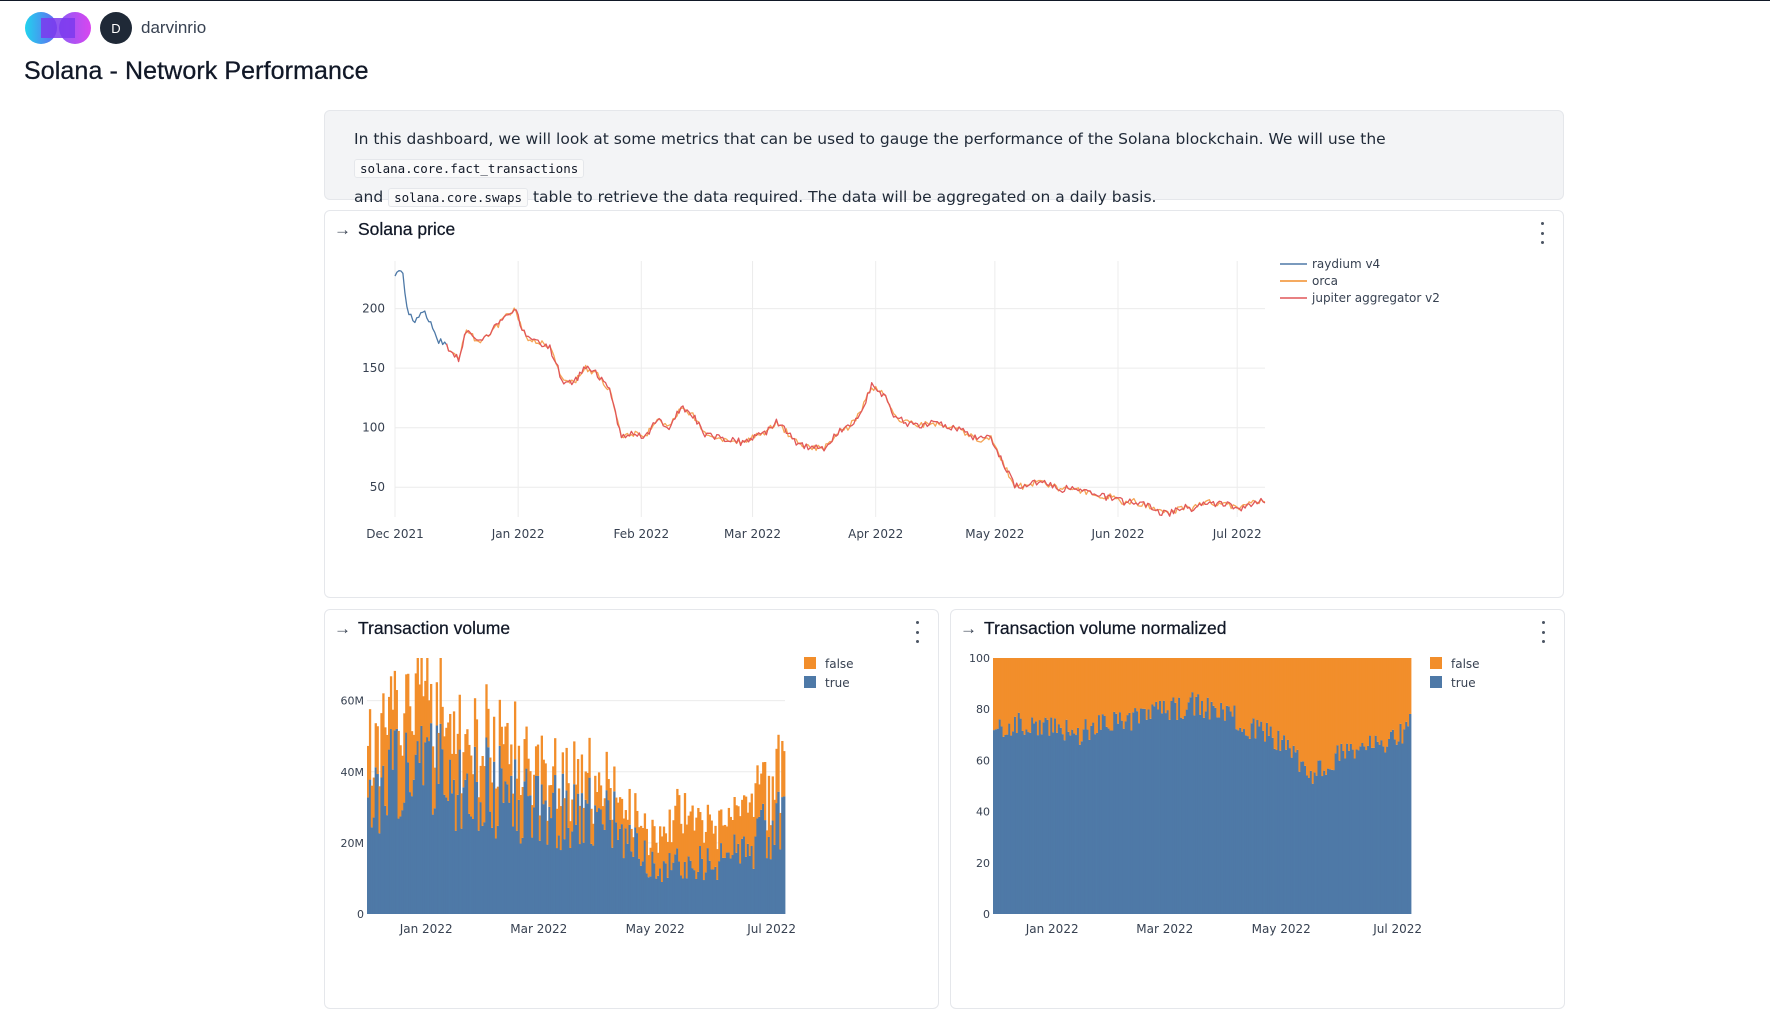  What do you see at coordinates (994, 534) in the screenshot?
I see `x-tick-label: May 2022` at bounding box center [994, 534].